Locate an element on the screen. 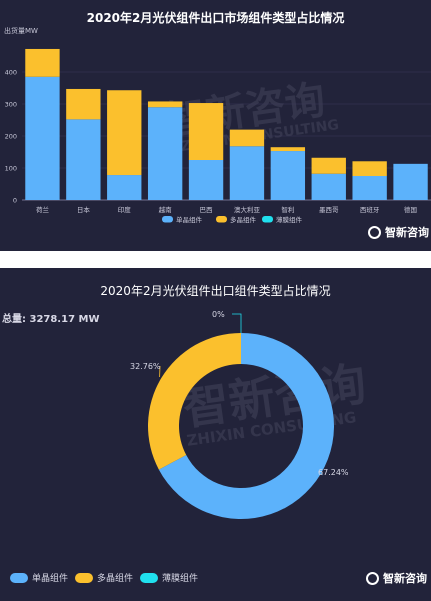 This screenshot has height=601, width=431. legend-label: 薄膜组件 is located at coordinates (289, 219).